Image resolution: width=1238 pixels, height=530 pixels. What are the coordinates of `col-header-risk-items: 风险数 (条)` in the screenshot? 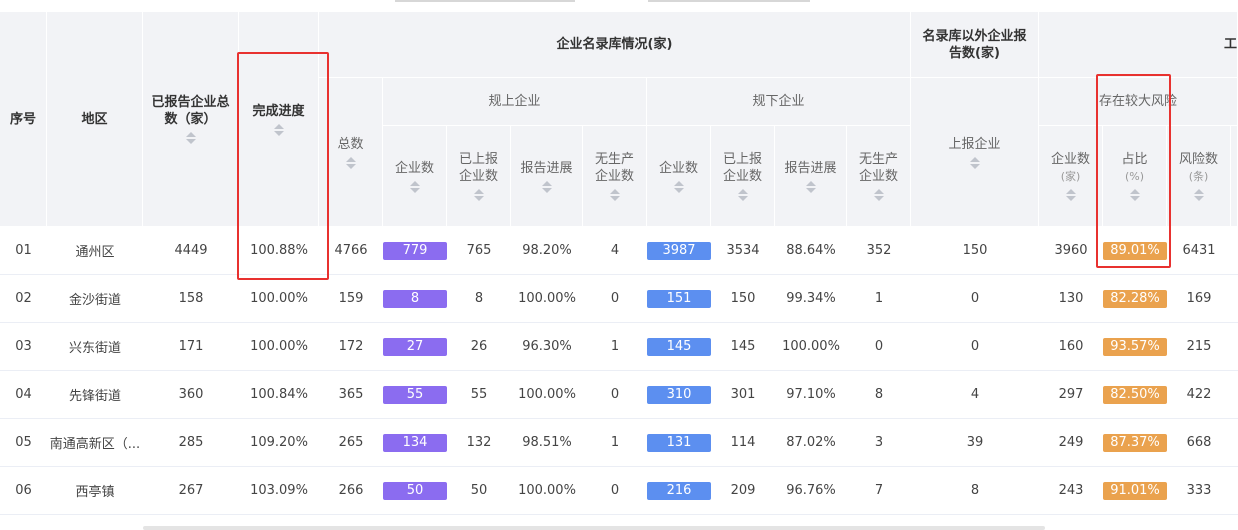 It's located at (1199, 176).